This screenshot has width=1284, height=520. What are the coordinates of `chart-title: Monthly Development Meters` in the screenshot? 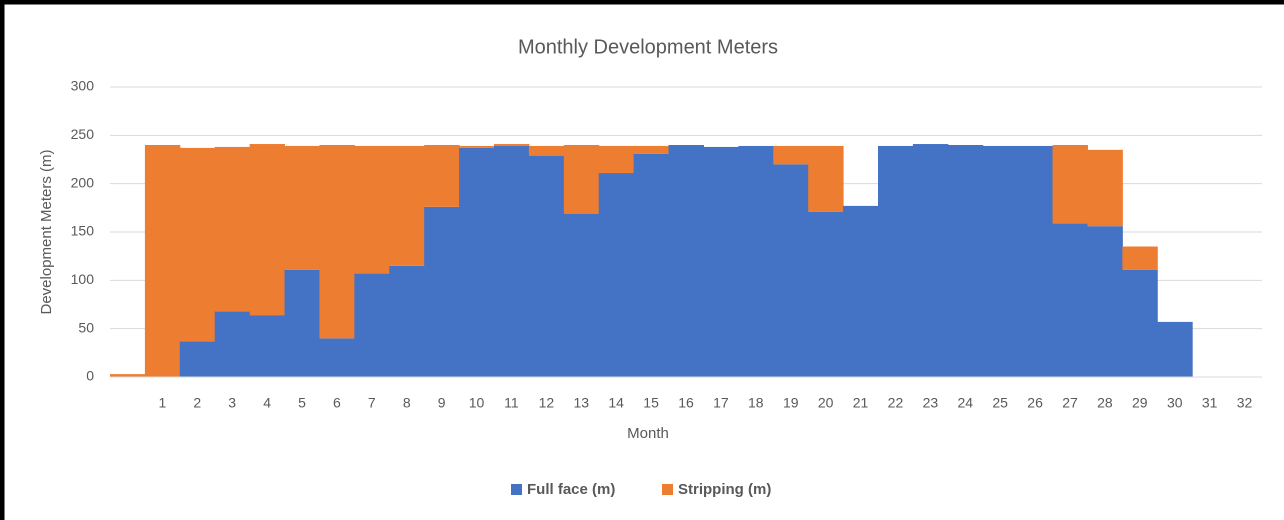 It's located at (648, 47).